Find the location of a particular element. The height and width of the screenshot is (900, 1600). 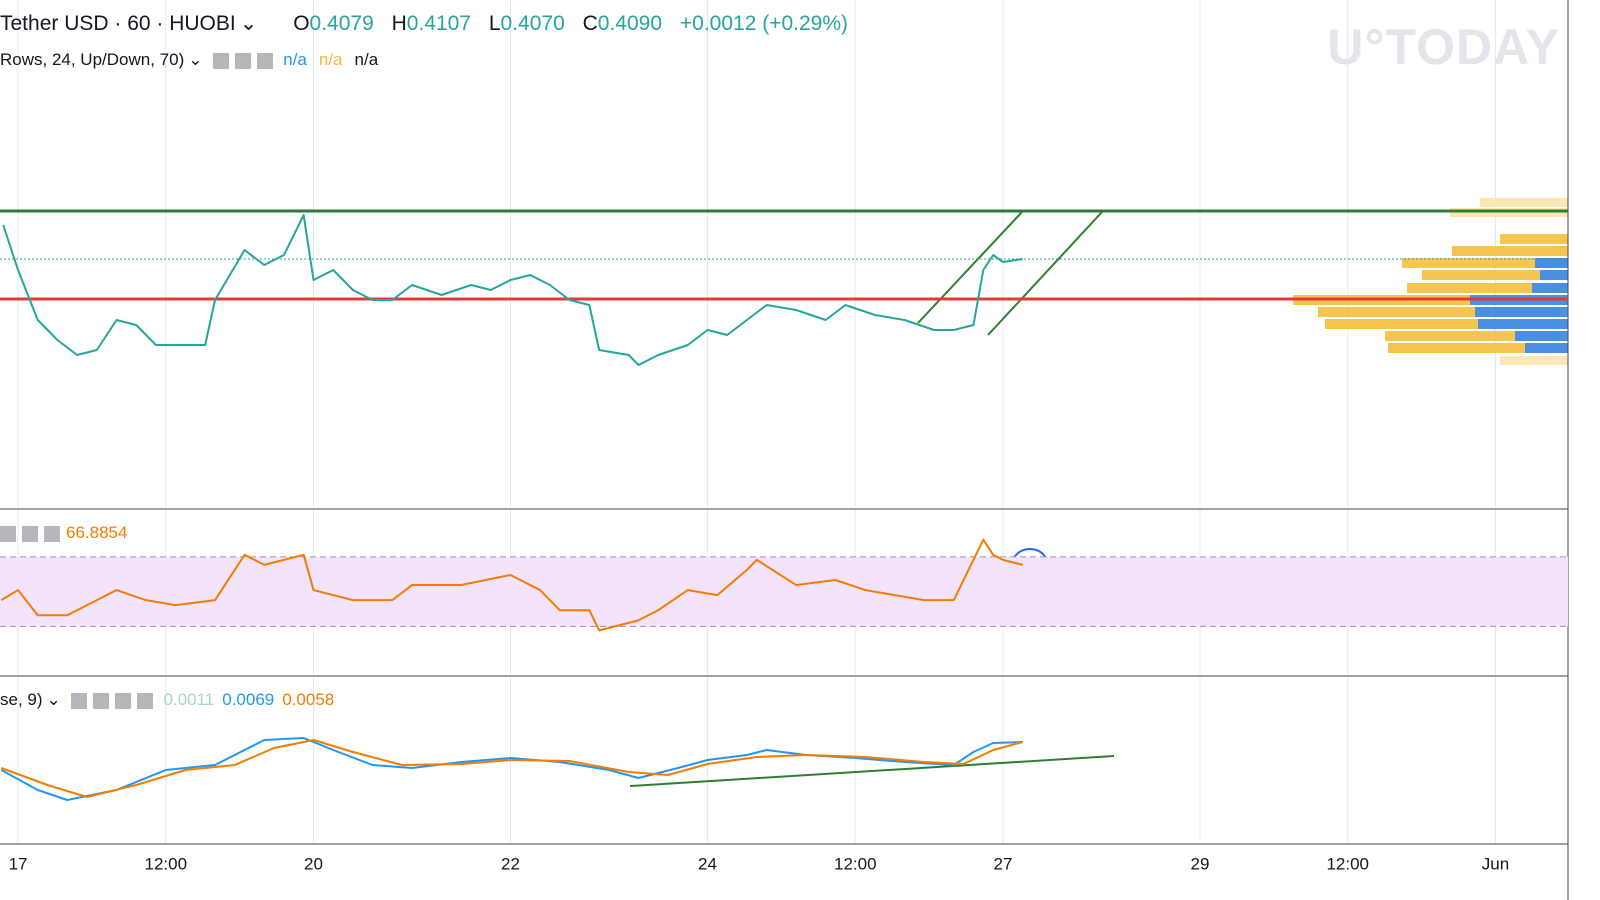

legend-rsi: 66.8854 is located at coordinates (65, 533).